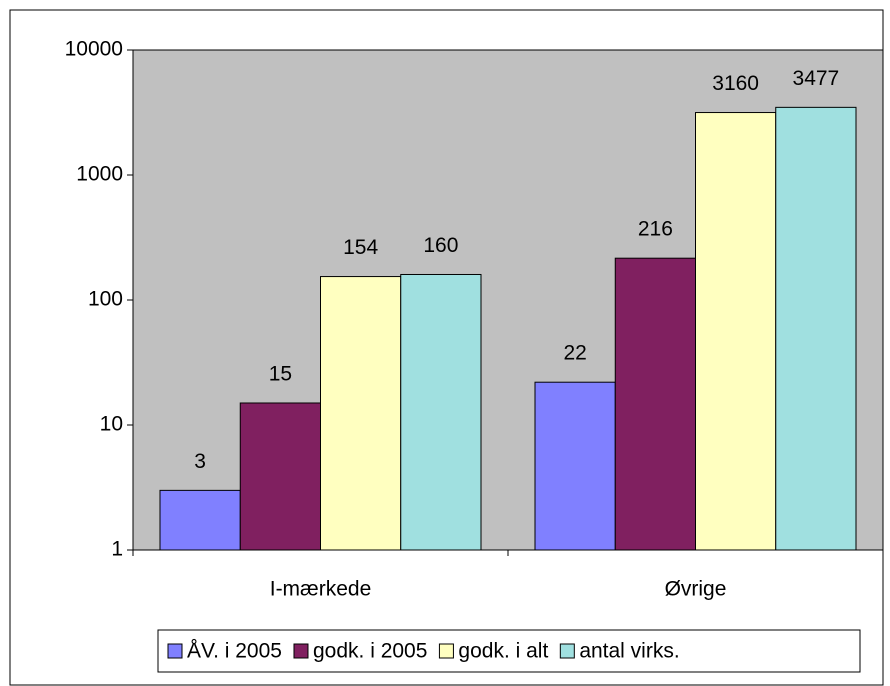 The height and width of the screenshot is (686, 890). What do you see at coordinates (117, 549) in the screenshot?
I see `y-tick-label: 1` at bounding box center [117, 549].